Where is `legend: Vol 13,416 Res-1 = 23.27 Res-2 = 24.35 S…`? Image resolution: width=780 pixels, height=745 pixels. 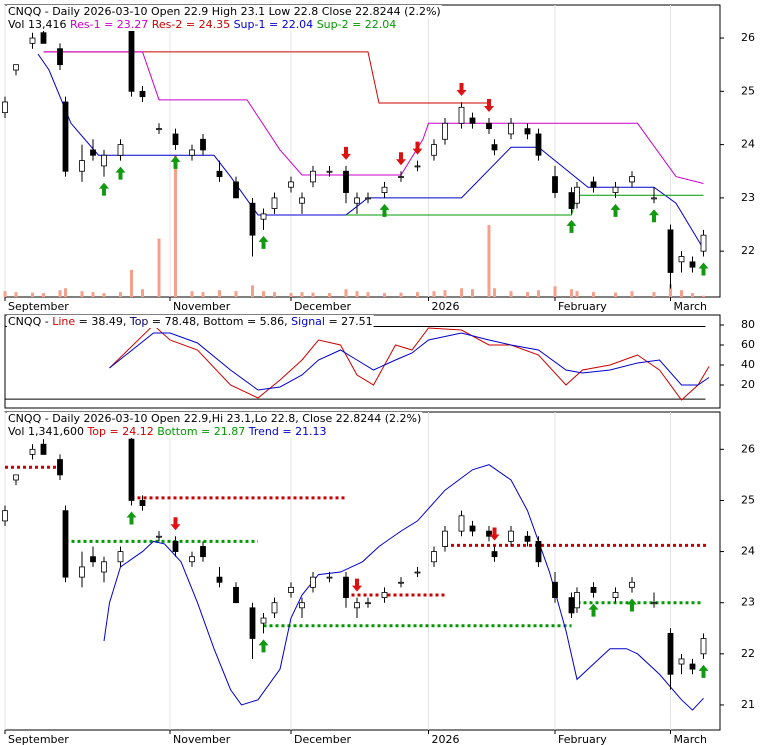 legend: Vol 13,416 Res-1 = 23.27 Res-2 = 24.35 S… is located at coordinates (202, 24).